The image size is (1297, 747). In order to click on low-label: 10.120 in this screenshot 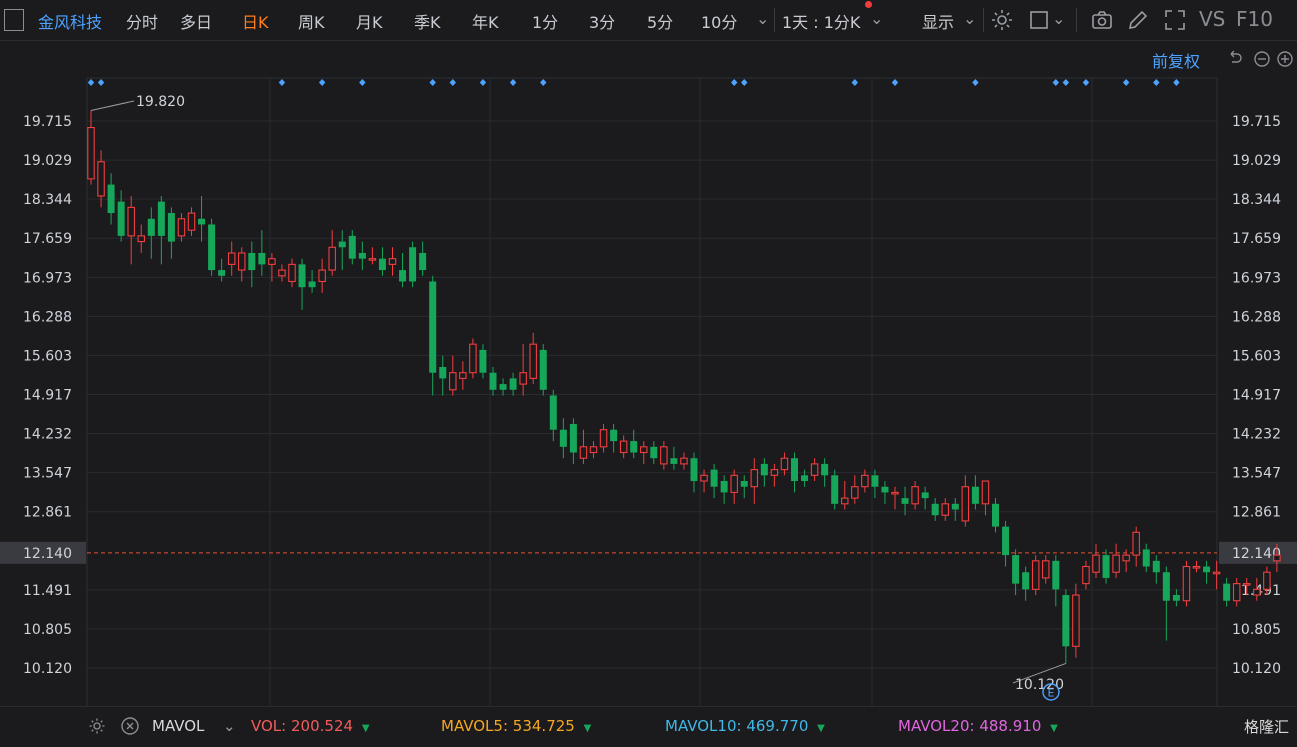, I will do `click(1039, 685)`.